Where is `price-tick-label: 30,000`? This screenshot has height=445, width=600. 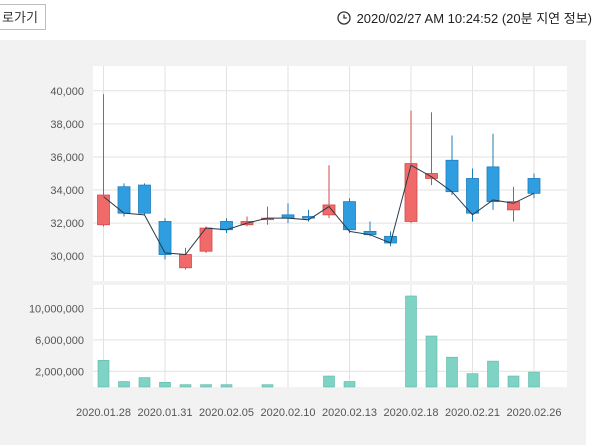 price-tick-label: 30,000 is located at coordinates (67, 257).